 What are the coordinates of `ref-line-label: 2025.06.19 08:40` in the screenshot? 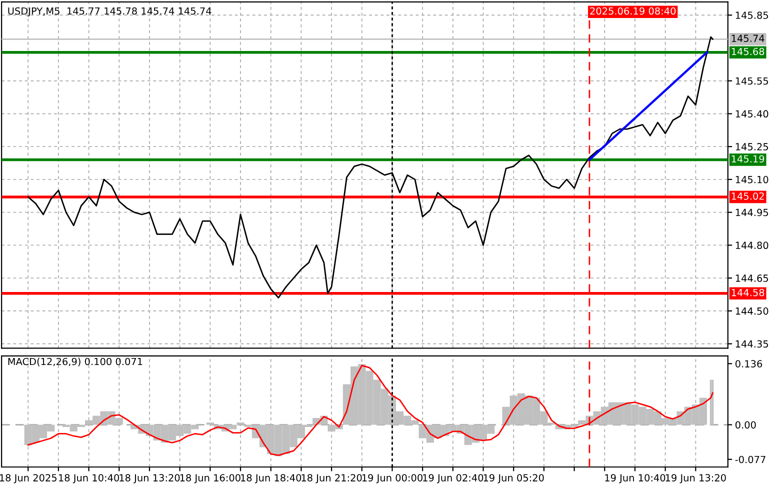 It's located at (633, 11).